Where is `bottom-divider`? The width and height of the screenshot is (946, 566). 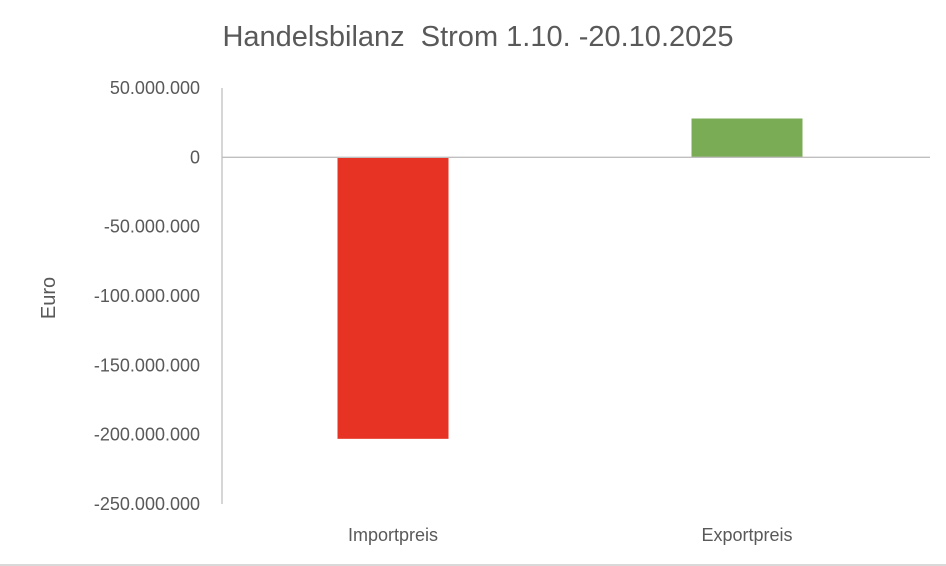 bottom-divider is located at coordinates (473, 565).